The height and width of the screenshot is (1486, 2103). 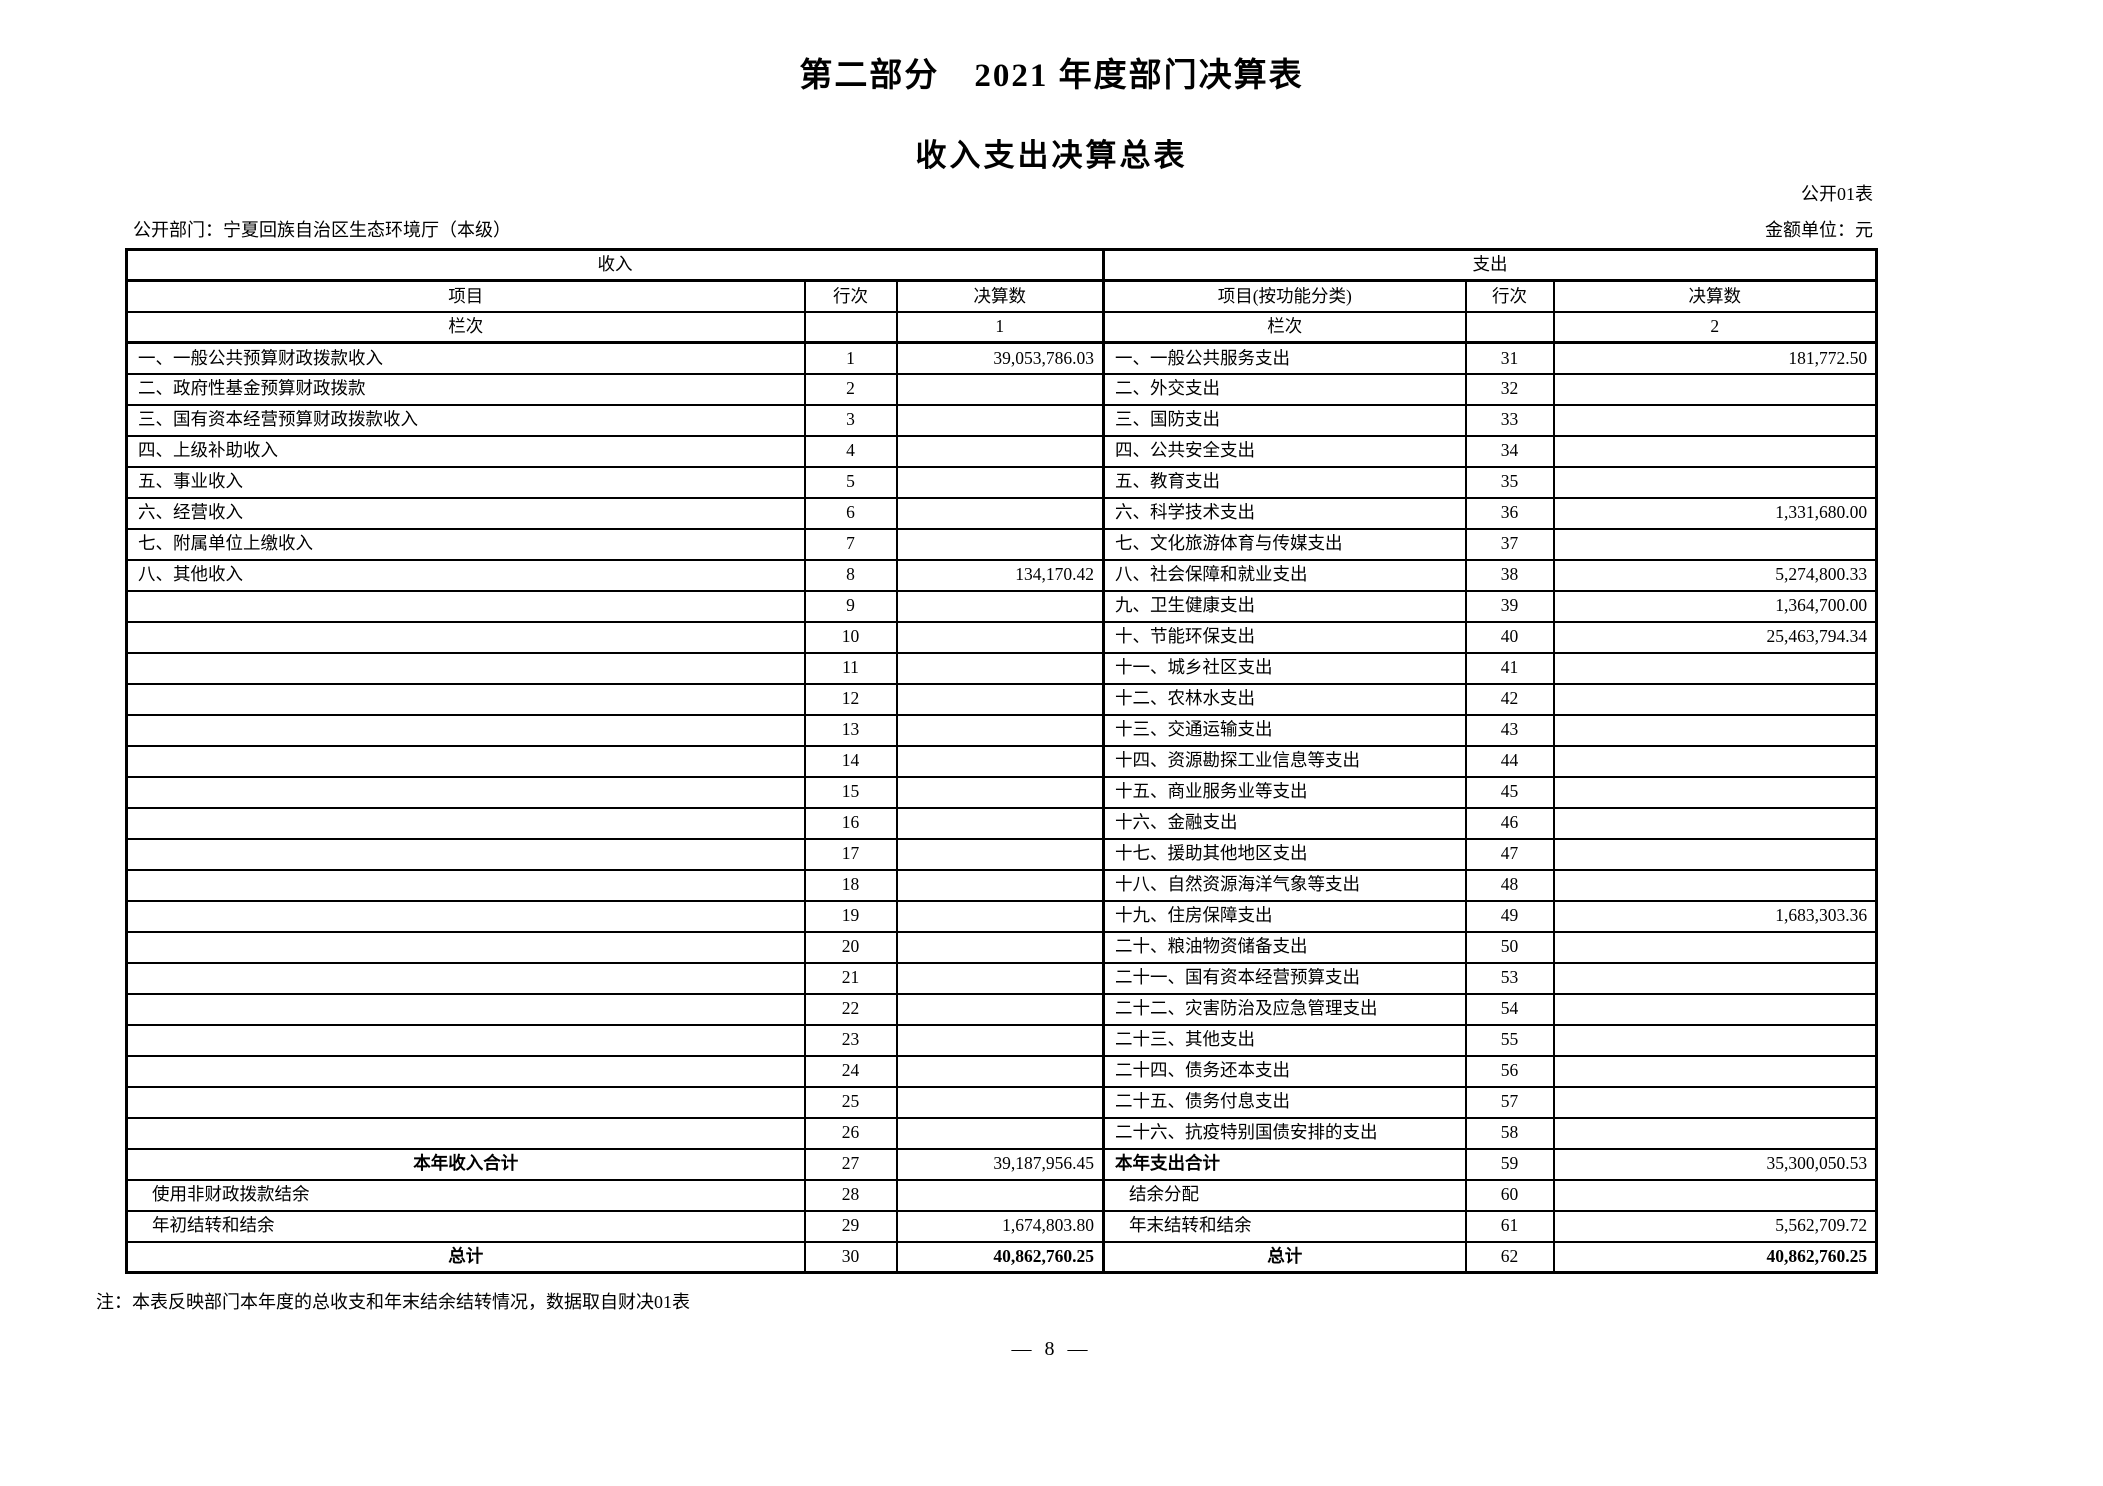 I want to click on income-rownum-header: 行次, so click(x=850, y=296).